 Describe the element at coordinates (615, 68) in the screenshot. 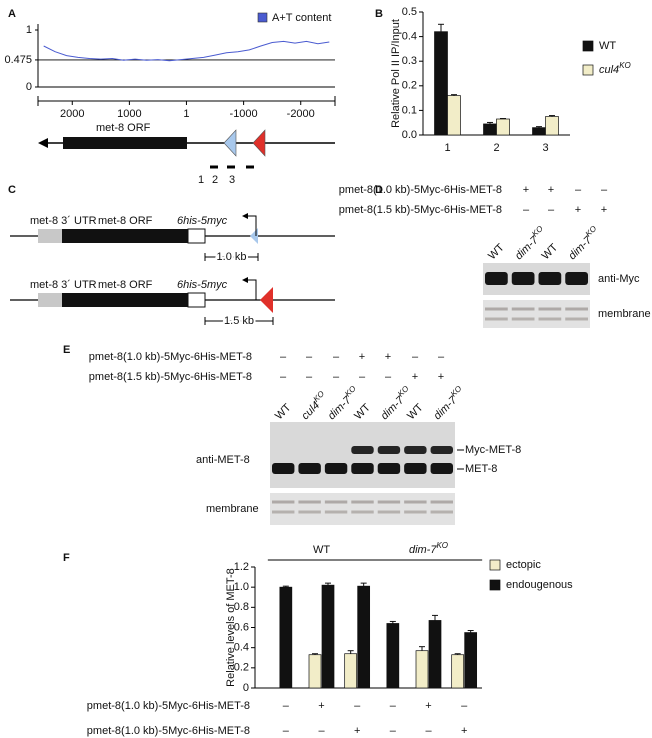

I see `legend-label: cul4KO` at that location.